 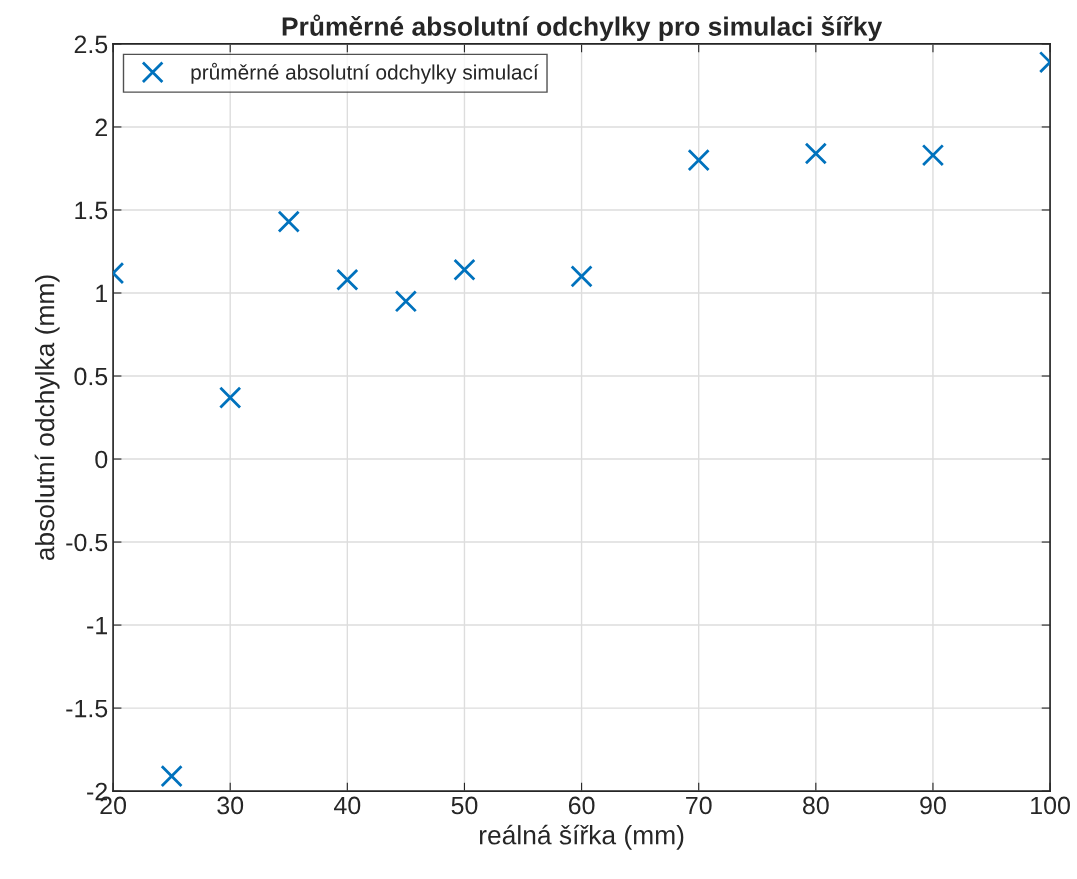 What do you see at coordinates (699, 805) in the screenshot?
I see `x-tick-label: 70` at bounding box center [699, 805].